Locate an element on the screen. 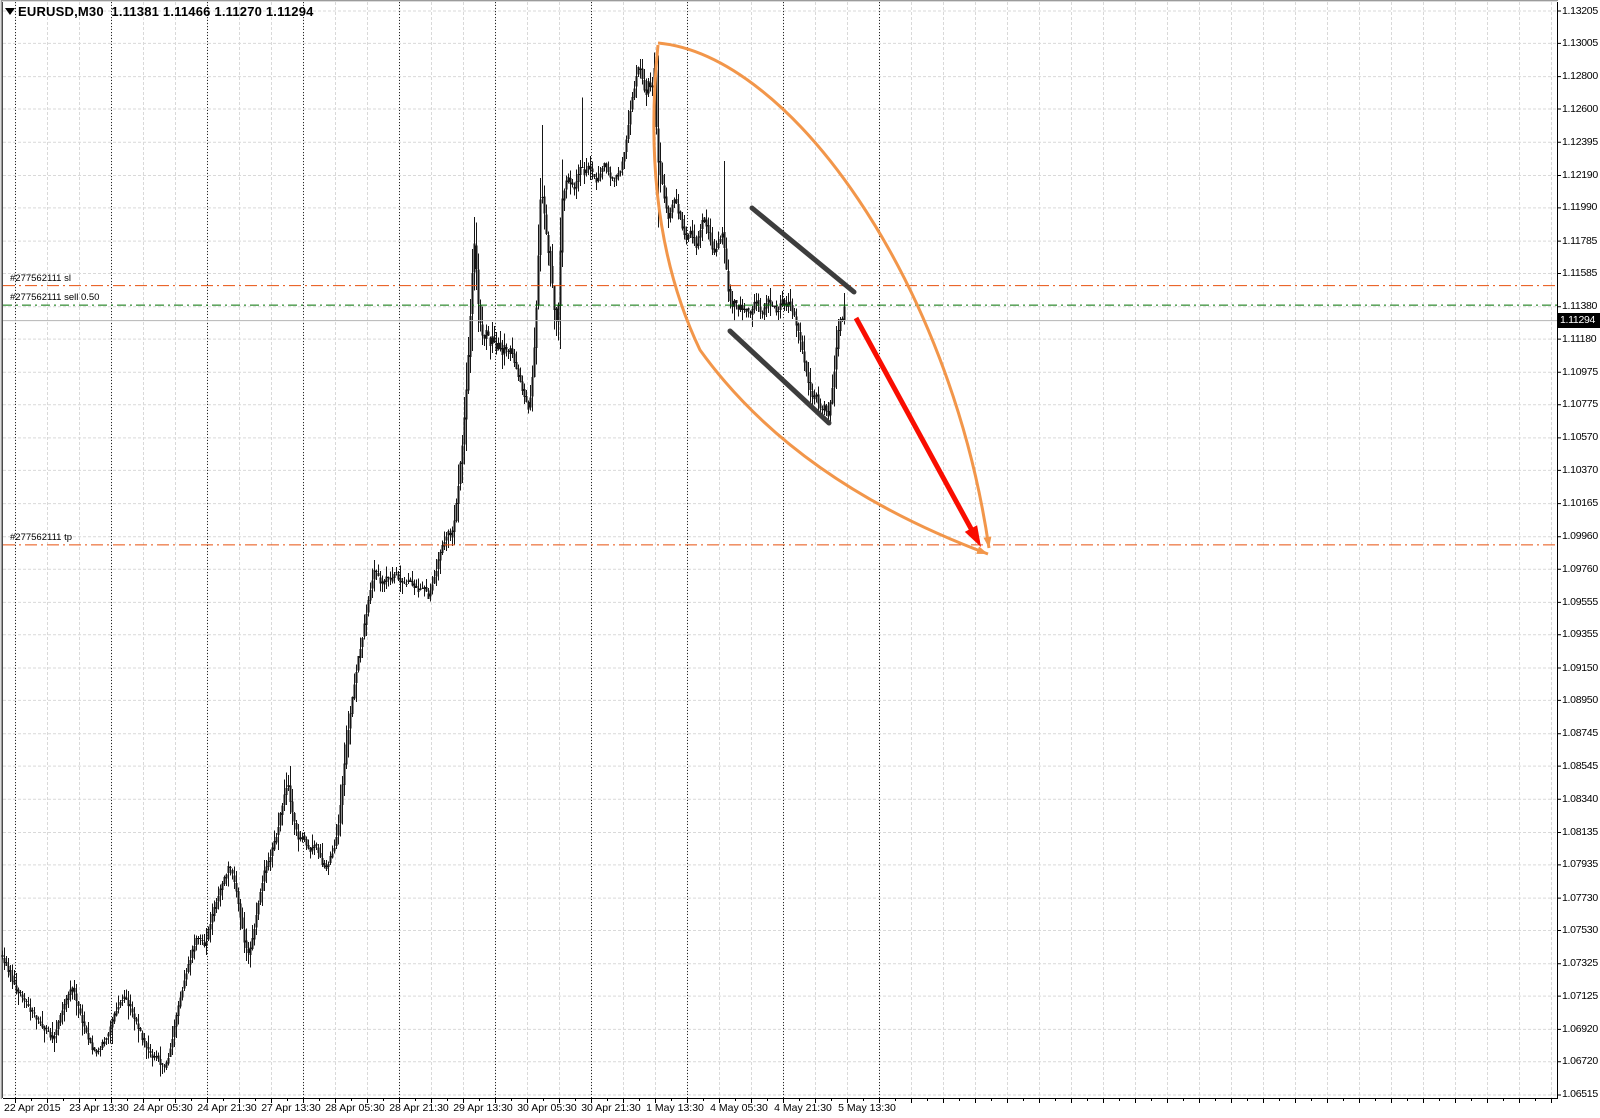  price-tick-label: 1.07125 is located at coordinates (1580, 995).